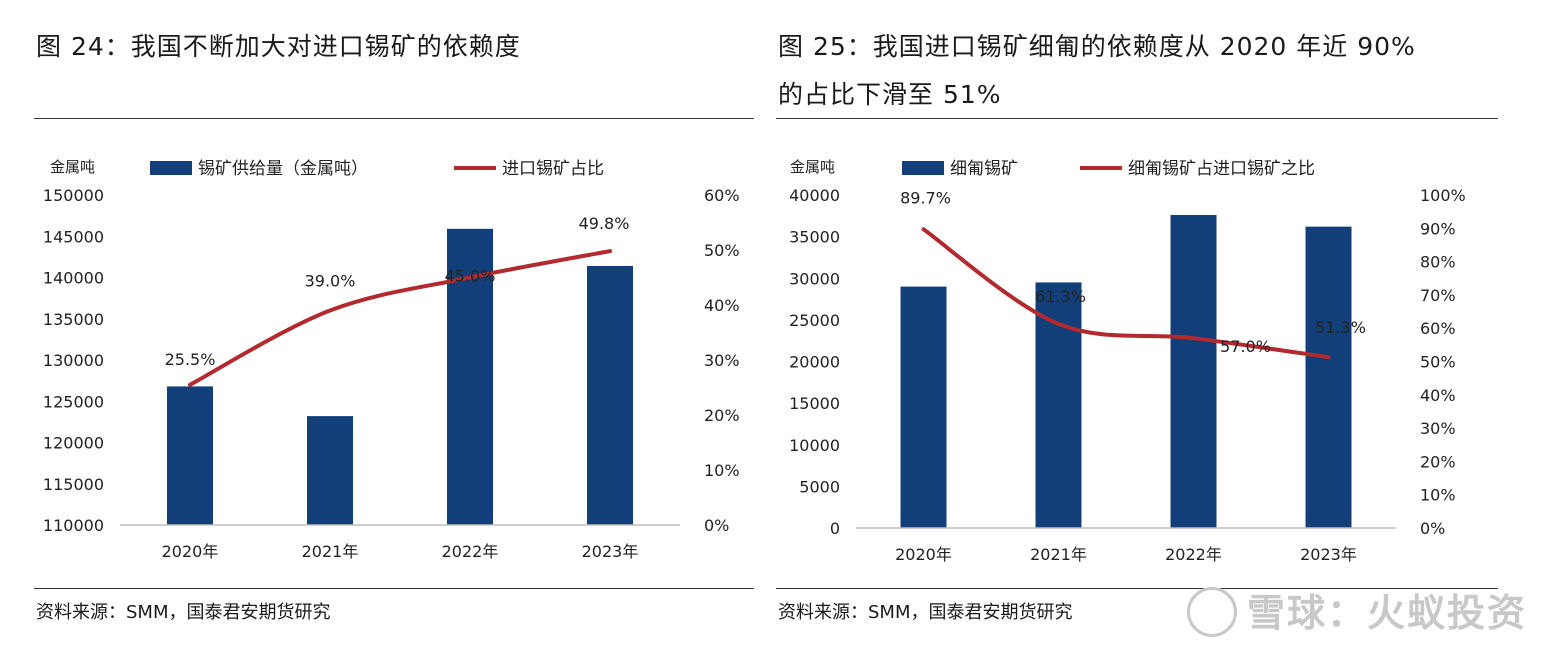 The image size is (1567, 655). What do you see at coordinates (190, 359) in the screenshot?
I see `data-label: 25.5%` at bounding box center [190, 359].